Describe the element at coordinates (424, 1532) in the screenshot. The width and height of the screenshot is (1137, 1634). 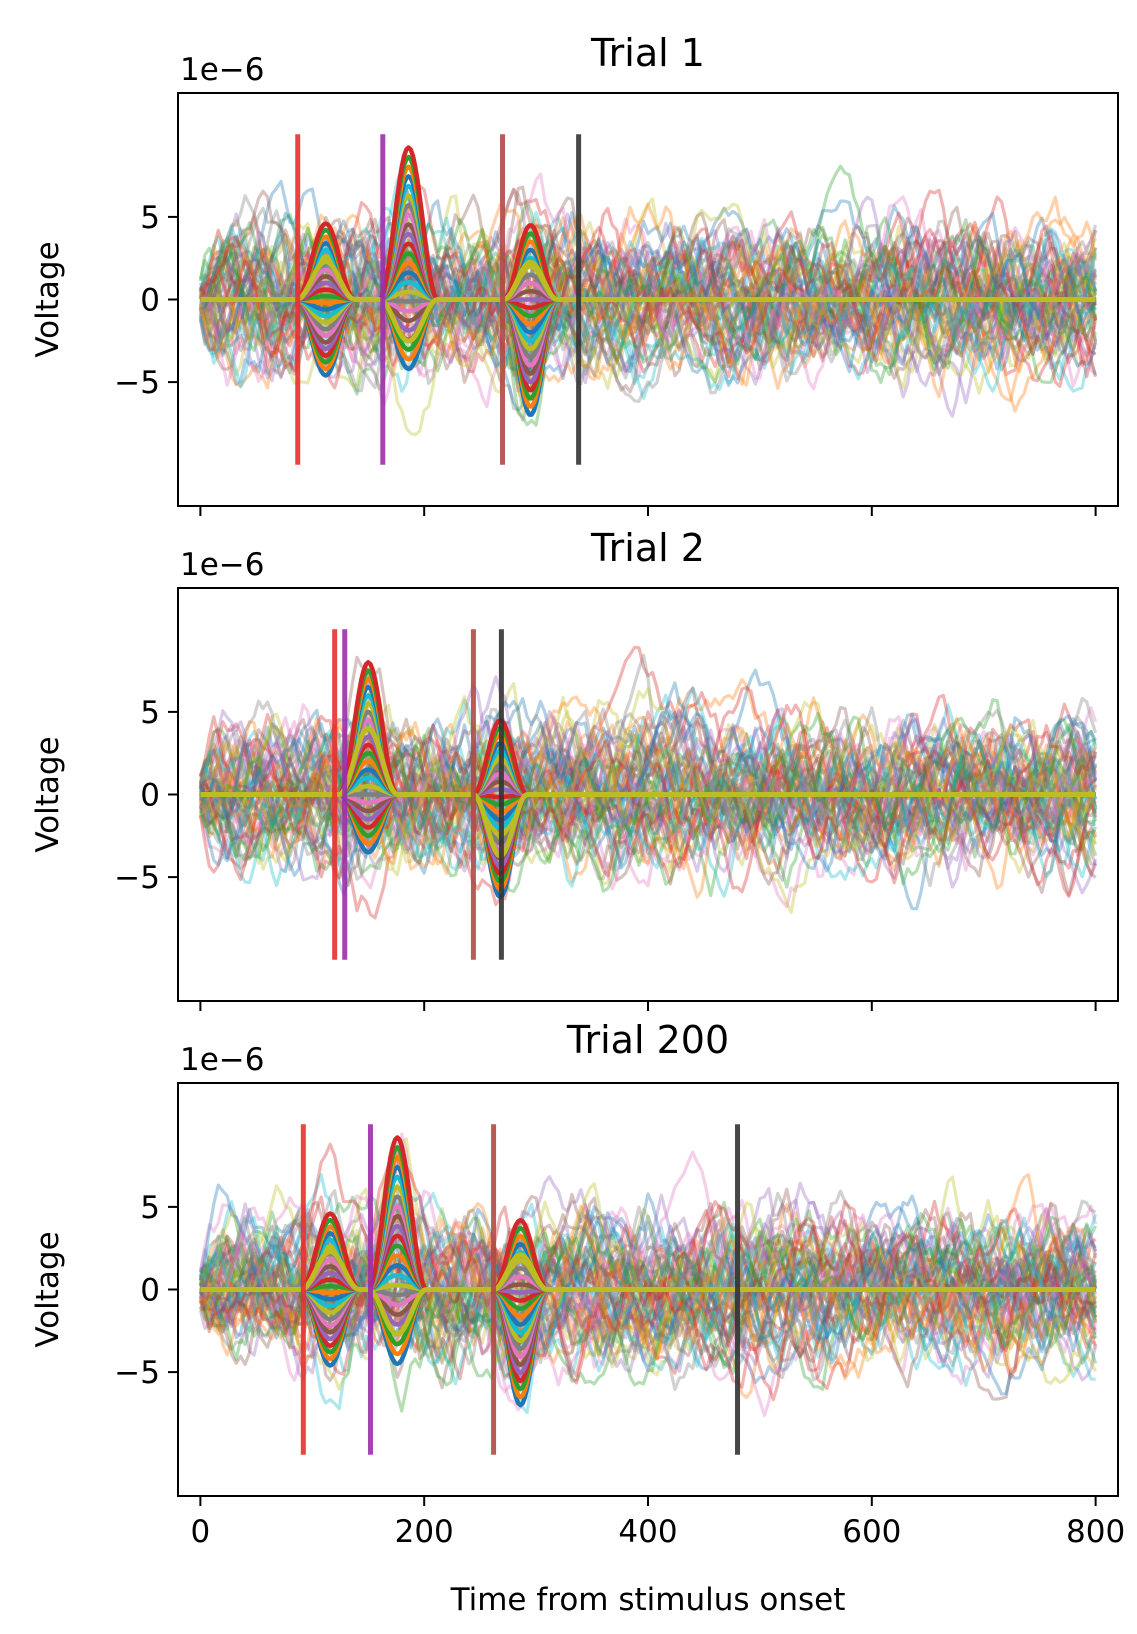
I see `x-tick-label: 200` at that location.